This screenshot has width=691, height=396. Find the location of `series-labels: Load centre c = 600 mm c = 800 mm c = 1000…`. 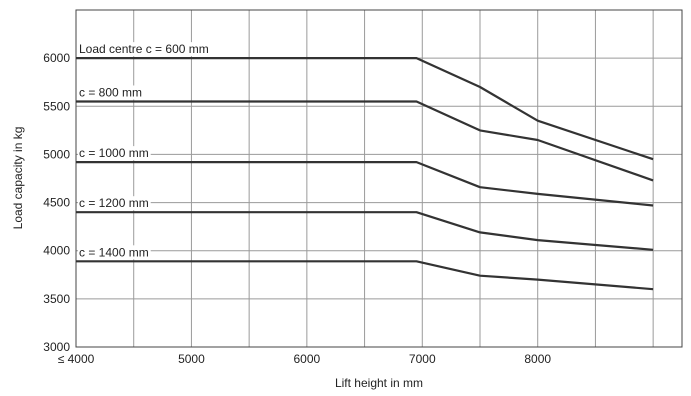

series-labels: Load centre c = 600 mm c = 800 mm c = 1000… is located at coordinates (144, 151).